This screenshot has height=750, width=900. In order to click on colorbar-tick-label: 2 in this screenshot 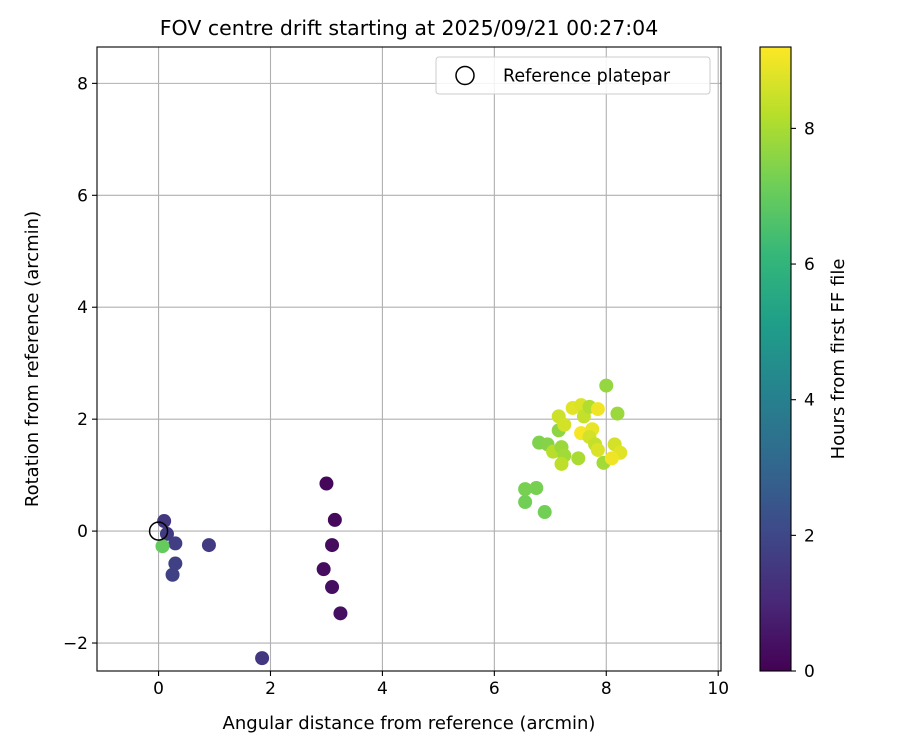, I will do `click(809, 536)`.